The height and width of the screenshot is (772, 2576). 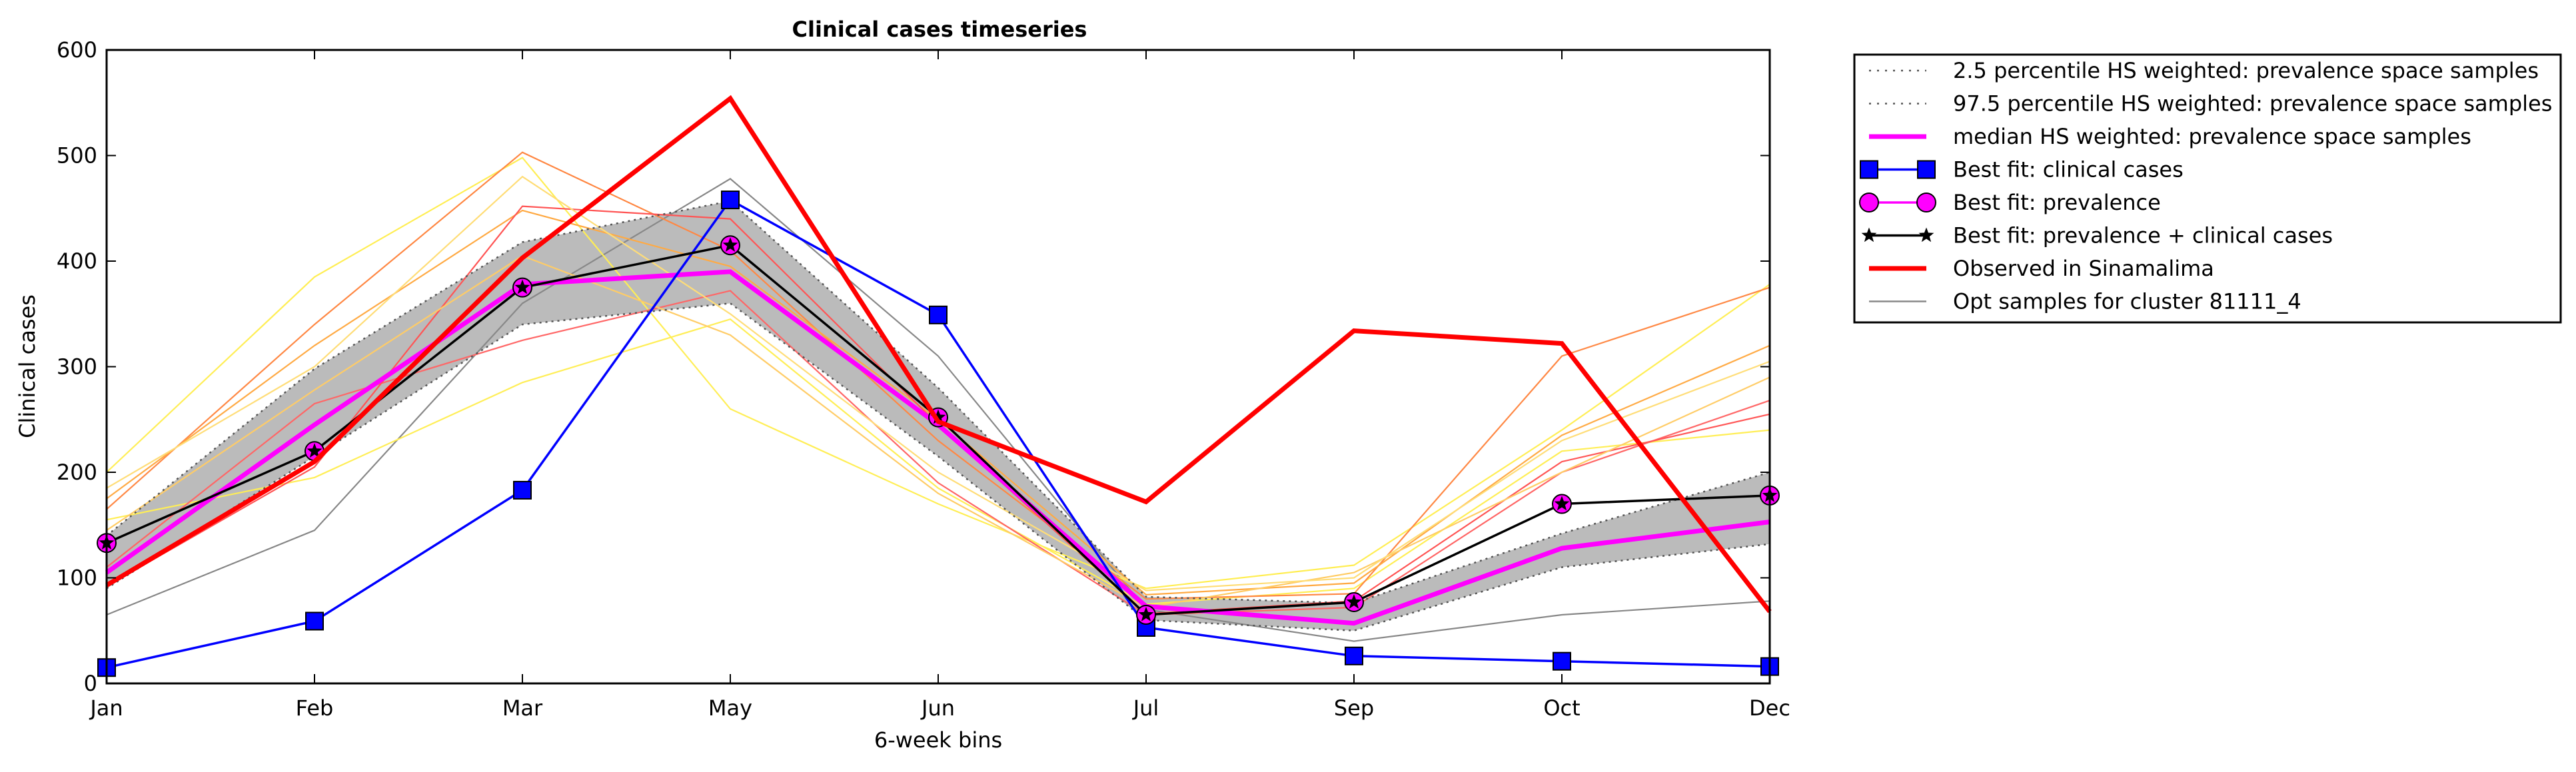 What do you see at coordinates (938, 740) in the screenshot?
I see `x-axis-label: 6-week bins` at bounding box center [938, 740].